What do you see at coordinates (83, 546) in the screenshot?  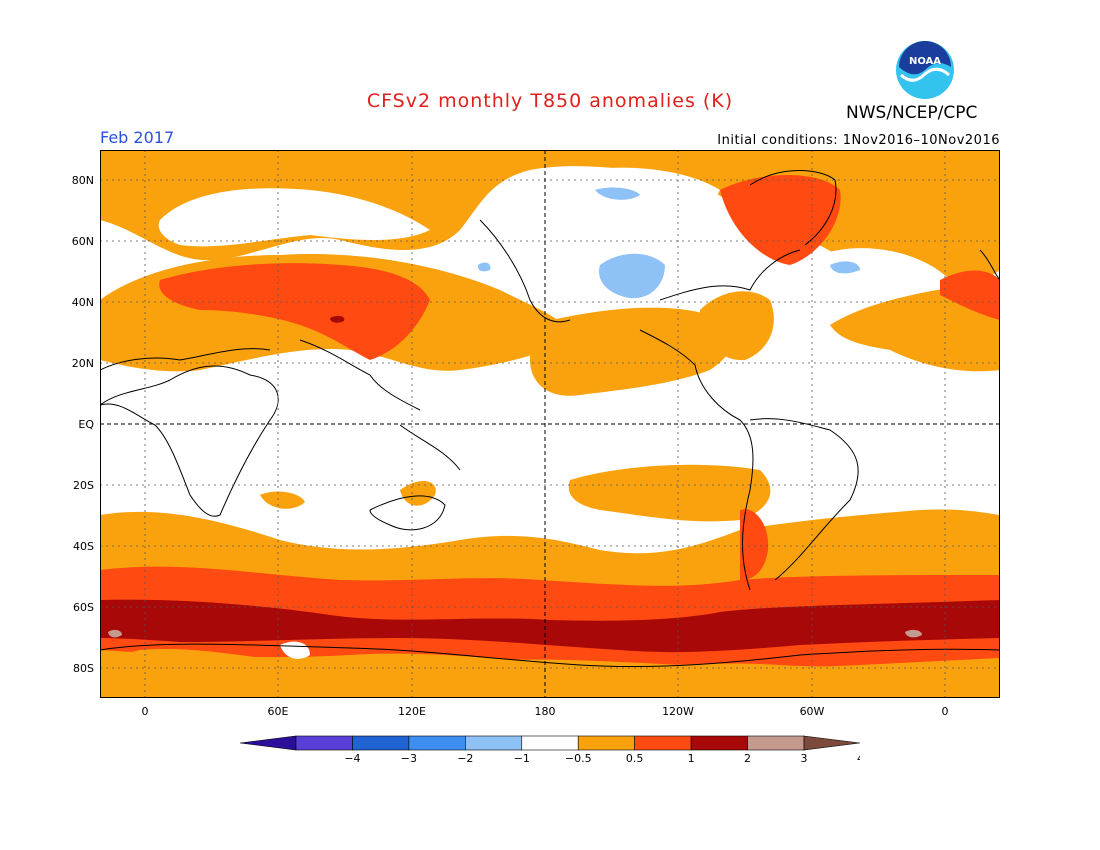 I see `lat-label-40s: 40S` at bounding box center [83, 546].